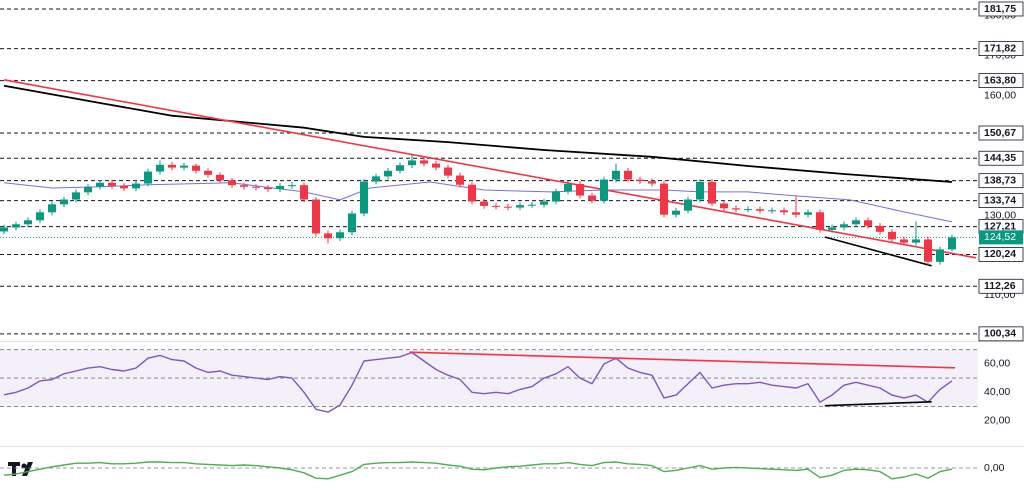 The height and width of the screenshot is (491, 1024). I want to click on rsi-band, so click(489, 378).